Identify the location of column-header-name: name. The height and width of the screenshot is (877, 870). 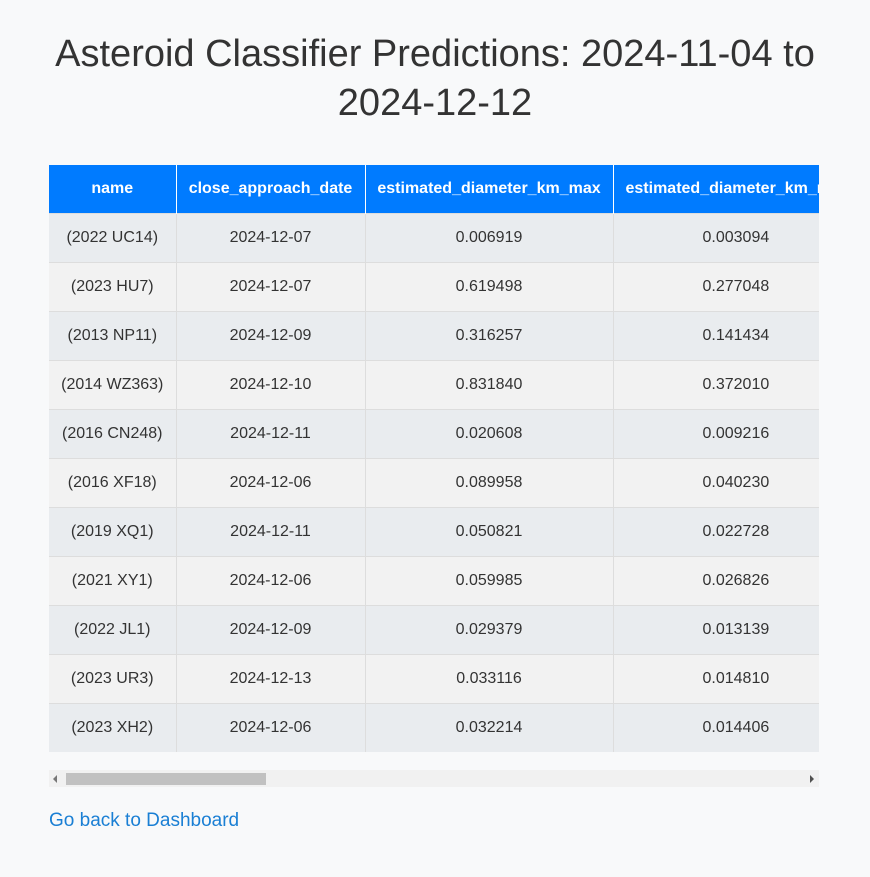
(113, 189).